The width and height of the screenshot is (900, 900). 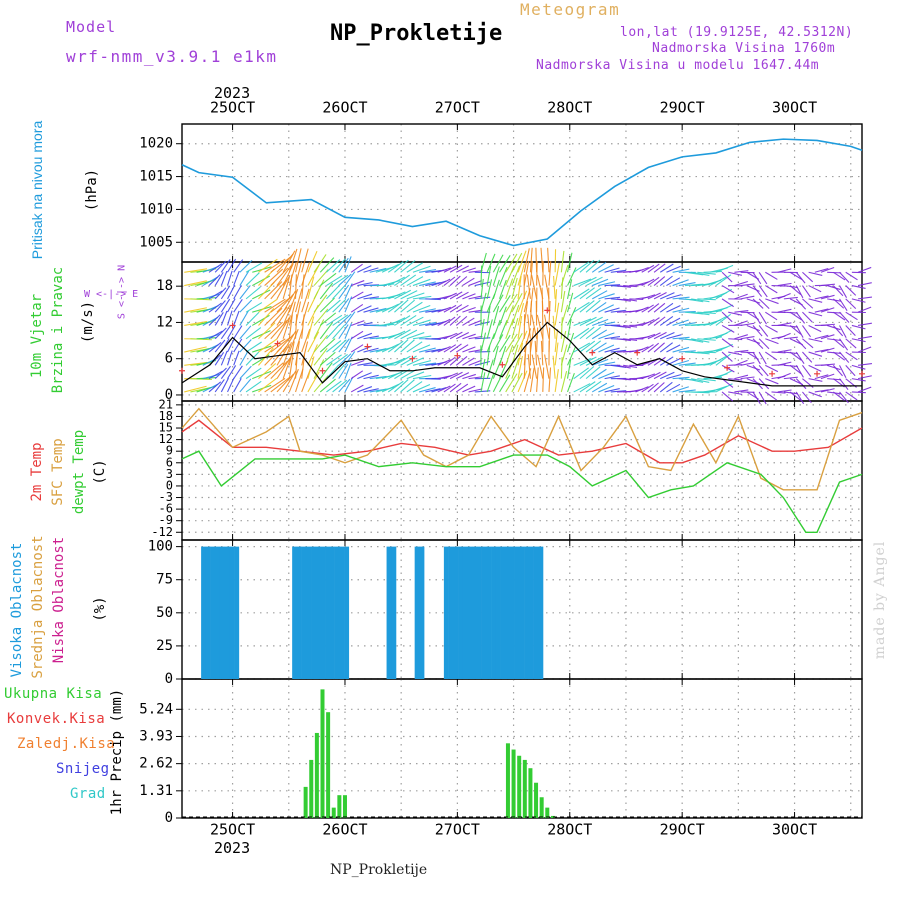 What do you see at coordinates (794, 108) in the screenshot?
I see `top-date-label: 30OCT` at bounding box center [794, 108].